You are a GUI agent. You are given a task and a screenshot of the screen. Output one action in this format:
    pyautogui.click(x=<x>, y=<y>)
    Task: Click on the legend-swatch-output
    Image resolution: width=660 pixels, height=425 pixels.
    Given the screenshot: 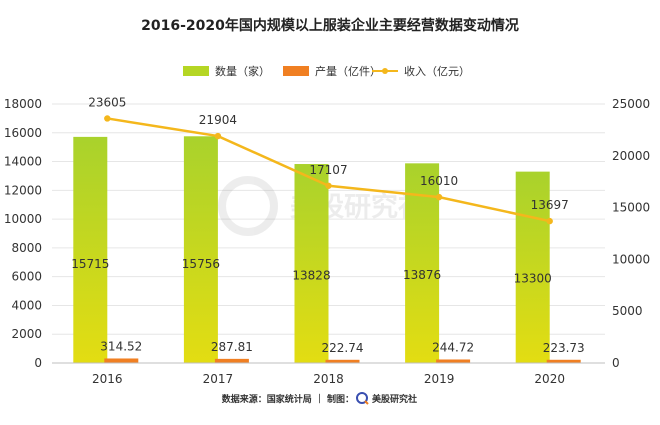 What is the action you would take?
    pyautogui.click(x=296, y=71)
    